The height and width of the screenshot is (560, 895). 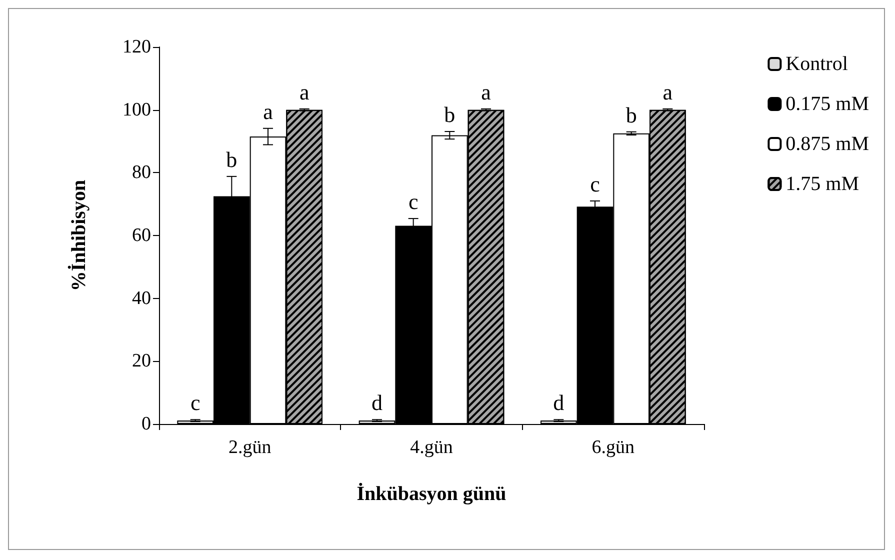 What do you see at coordinates (817, 64) in the screenshot?
I see `legend-label: Kontrol` at bounding box center [817, 64].